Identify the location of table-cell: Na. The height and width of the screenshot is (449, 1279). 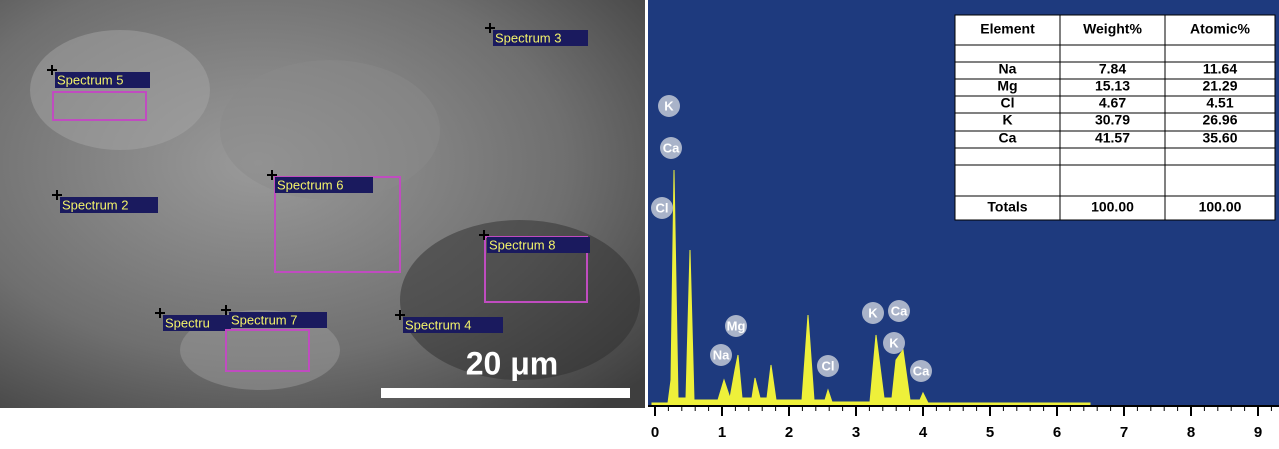
(1008, 69).